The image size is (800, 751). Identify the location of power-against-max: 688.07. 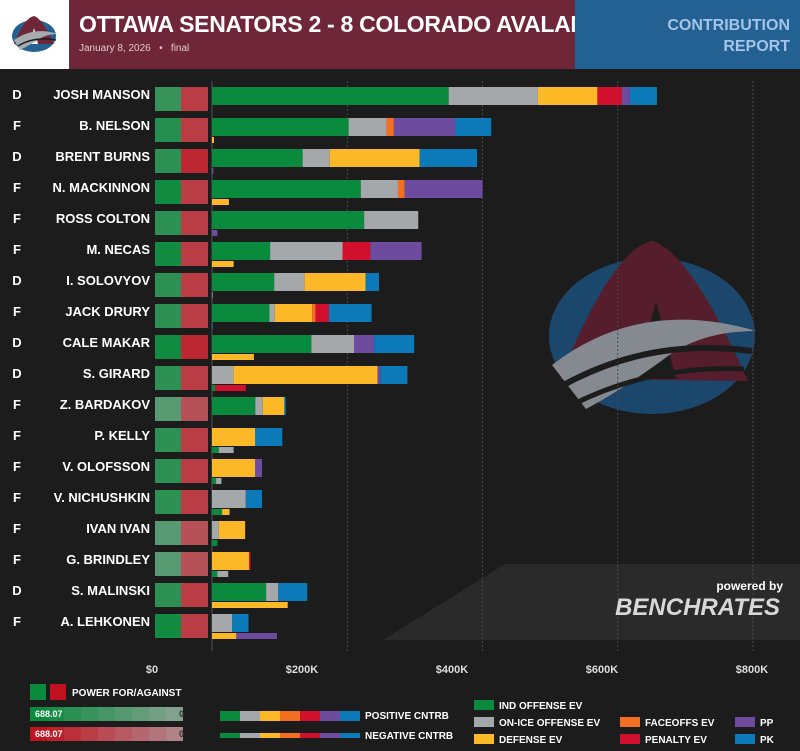
(49, 734).